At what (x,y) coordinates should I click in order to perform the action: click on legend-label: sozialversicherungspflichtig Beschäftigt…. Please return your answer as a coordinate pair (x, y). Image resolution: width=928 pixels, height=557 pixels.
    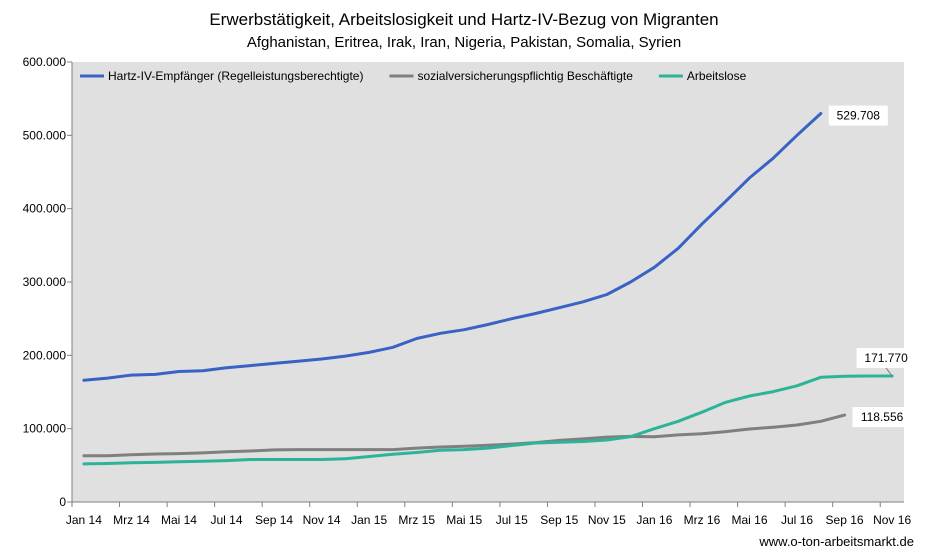
    Looking at the image, I should click on (525, 76).